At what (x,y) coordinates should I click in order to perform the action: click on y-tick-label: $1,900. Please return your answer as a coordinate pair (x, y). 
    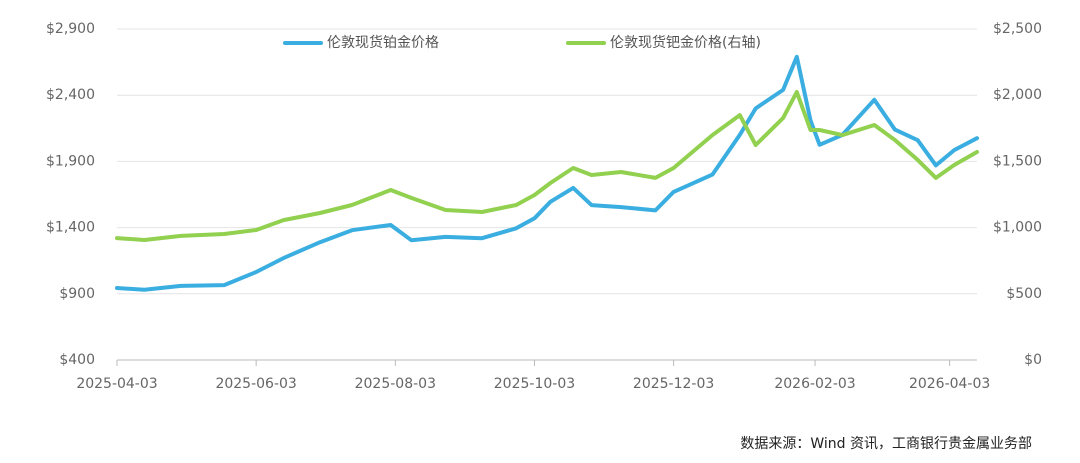
    Looking at the image, I should click on (70, 161).